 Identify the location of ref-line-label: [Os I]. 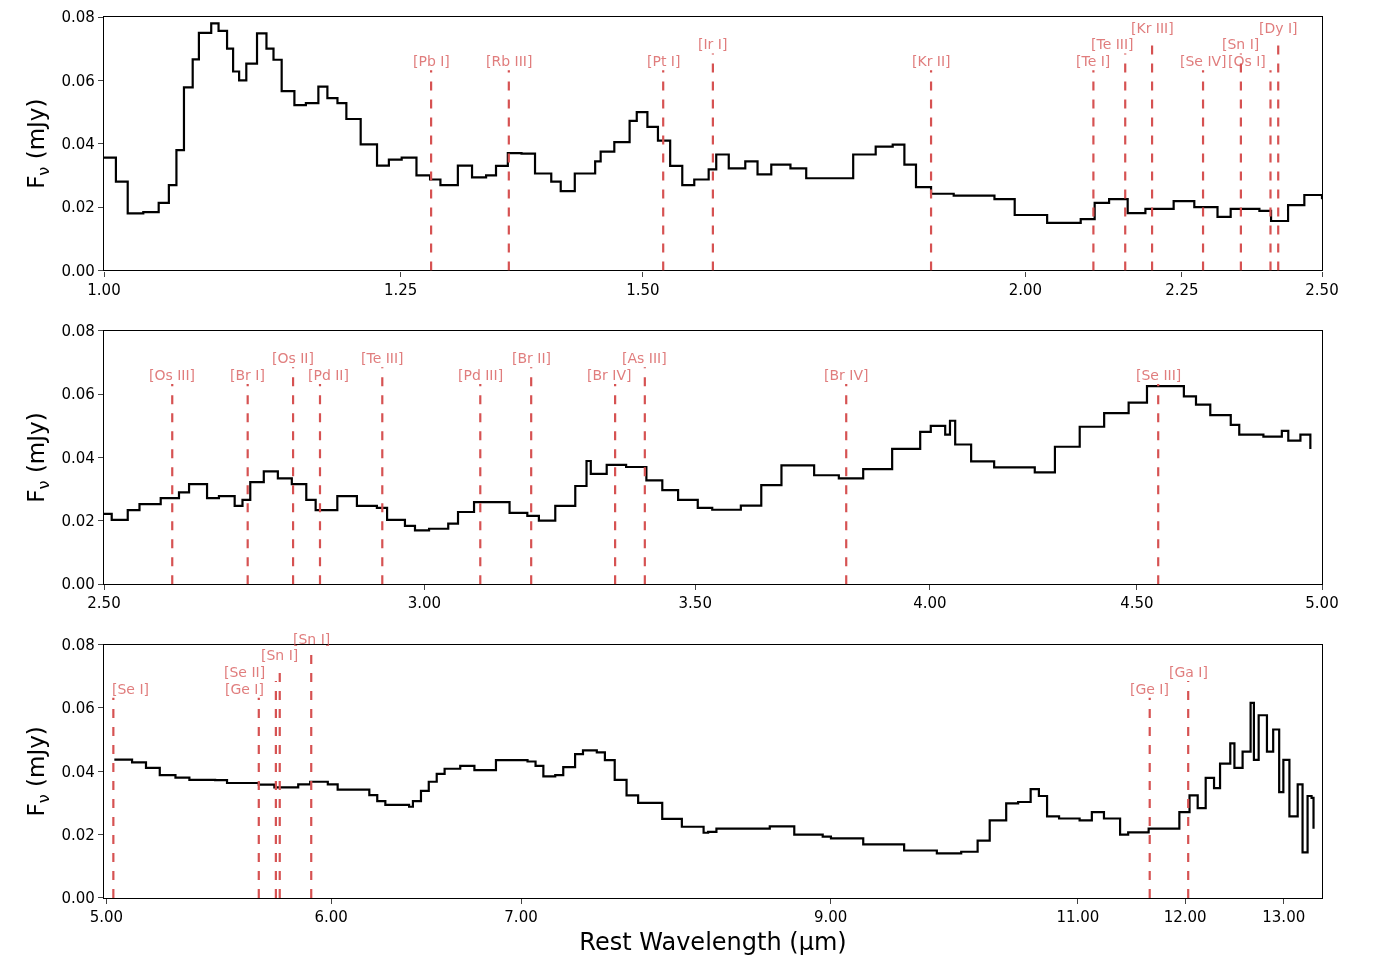
(1247, 61).